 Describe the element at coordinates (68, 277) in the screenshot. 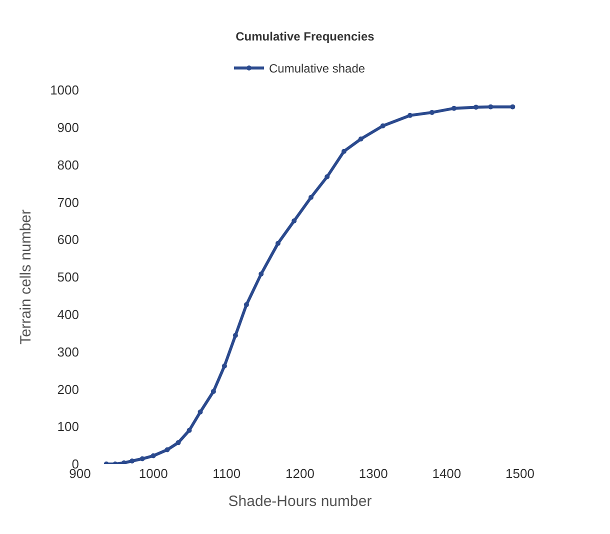

I see `y-tick-label: 500` at that location.